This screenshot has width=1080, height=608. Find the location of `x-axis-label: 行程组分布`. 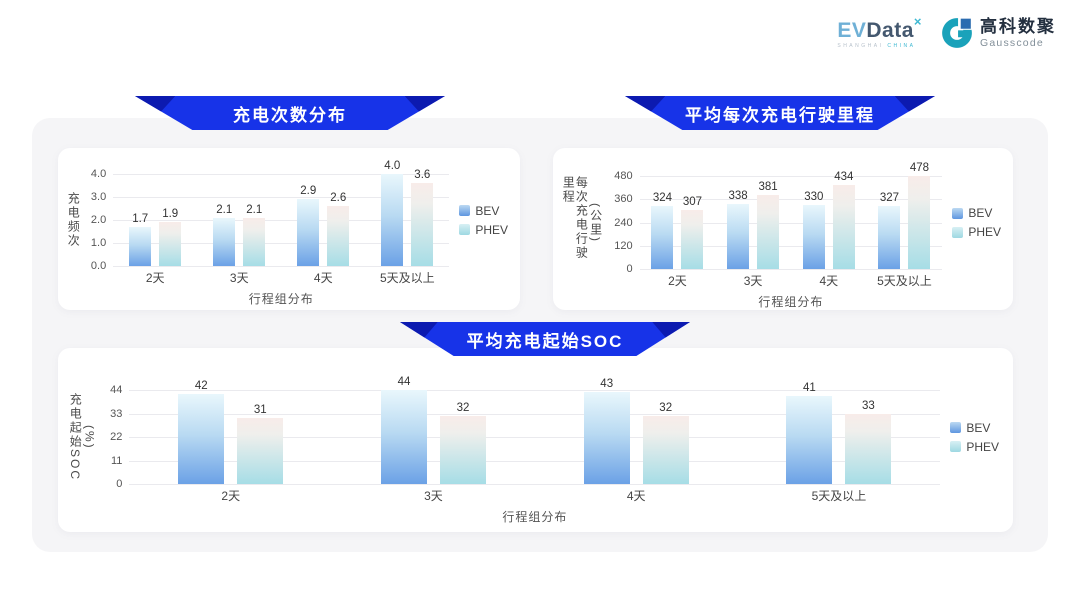

x-axis-label: 行程组分布 is located at coordinates (535, 517).